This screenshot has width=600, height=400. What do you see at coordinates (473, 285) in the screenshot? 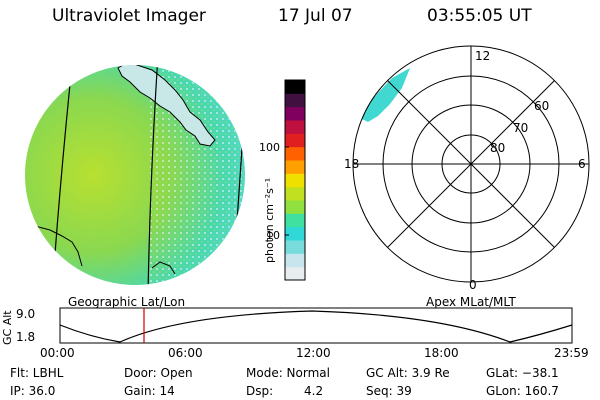
I see `mlt-label-0: 0` at bounding box center [473, 285].